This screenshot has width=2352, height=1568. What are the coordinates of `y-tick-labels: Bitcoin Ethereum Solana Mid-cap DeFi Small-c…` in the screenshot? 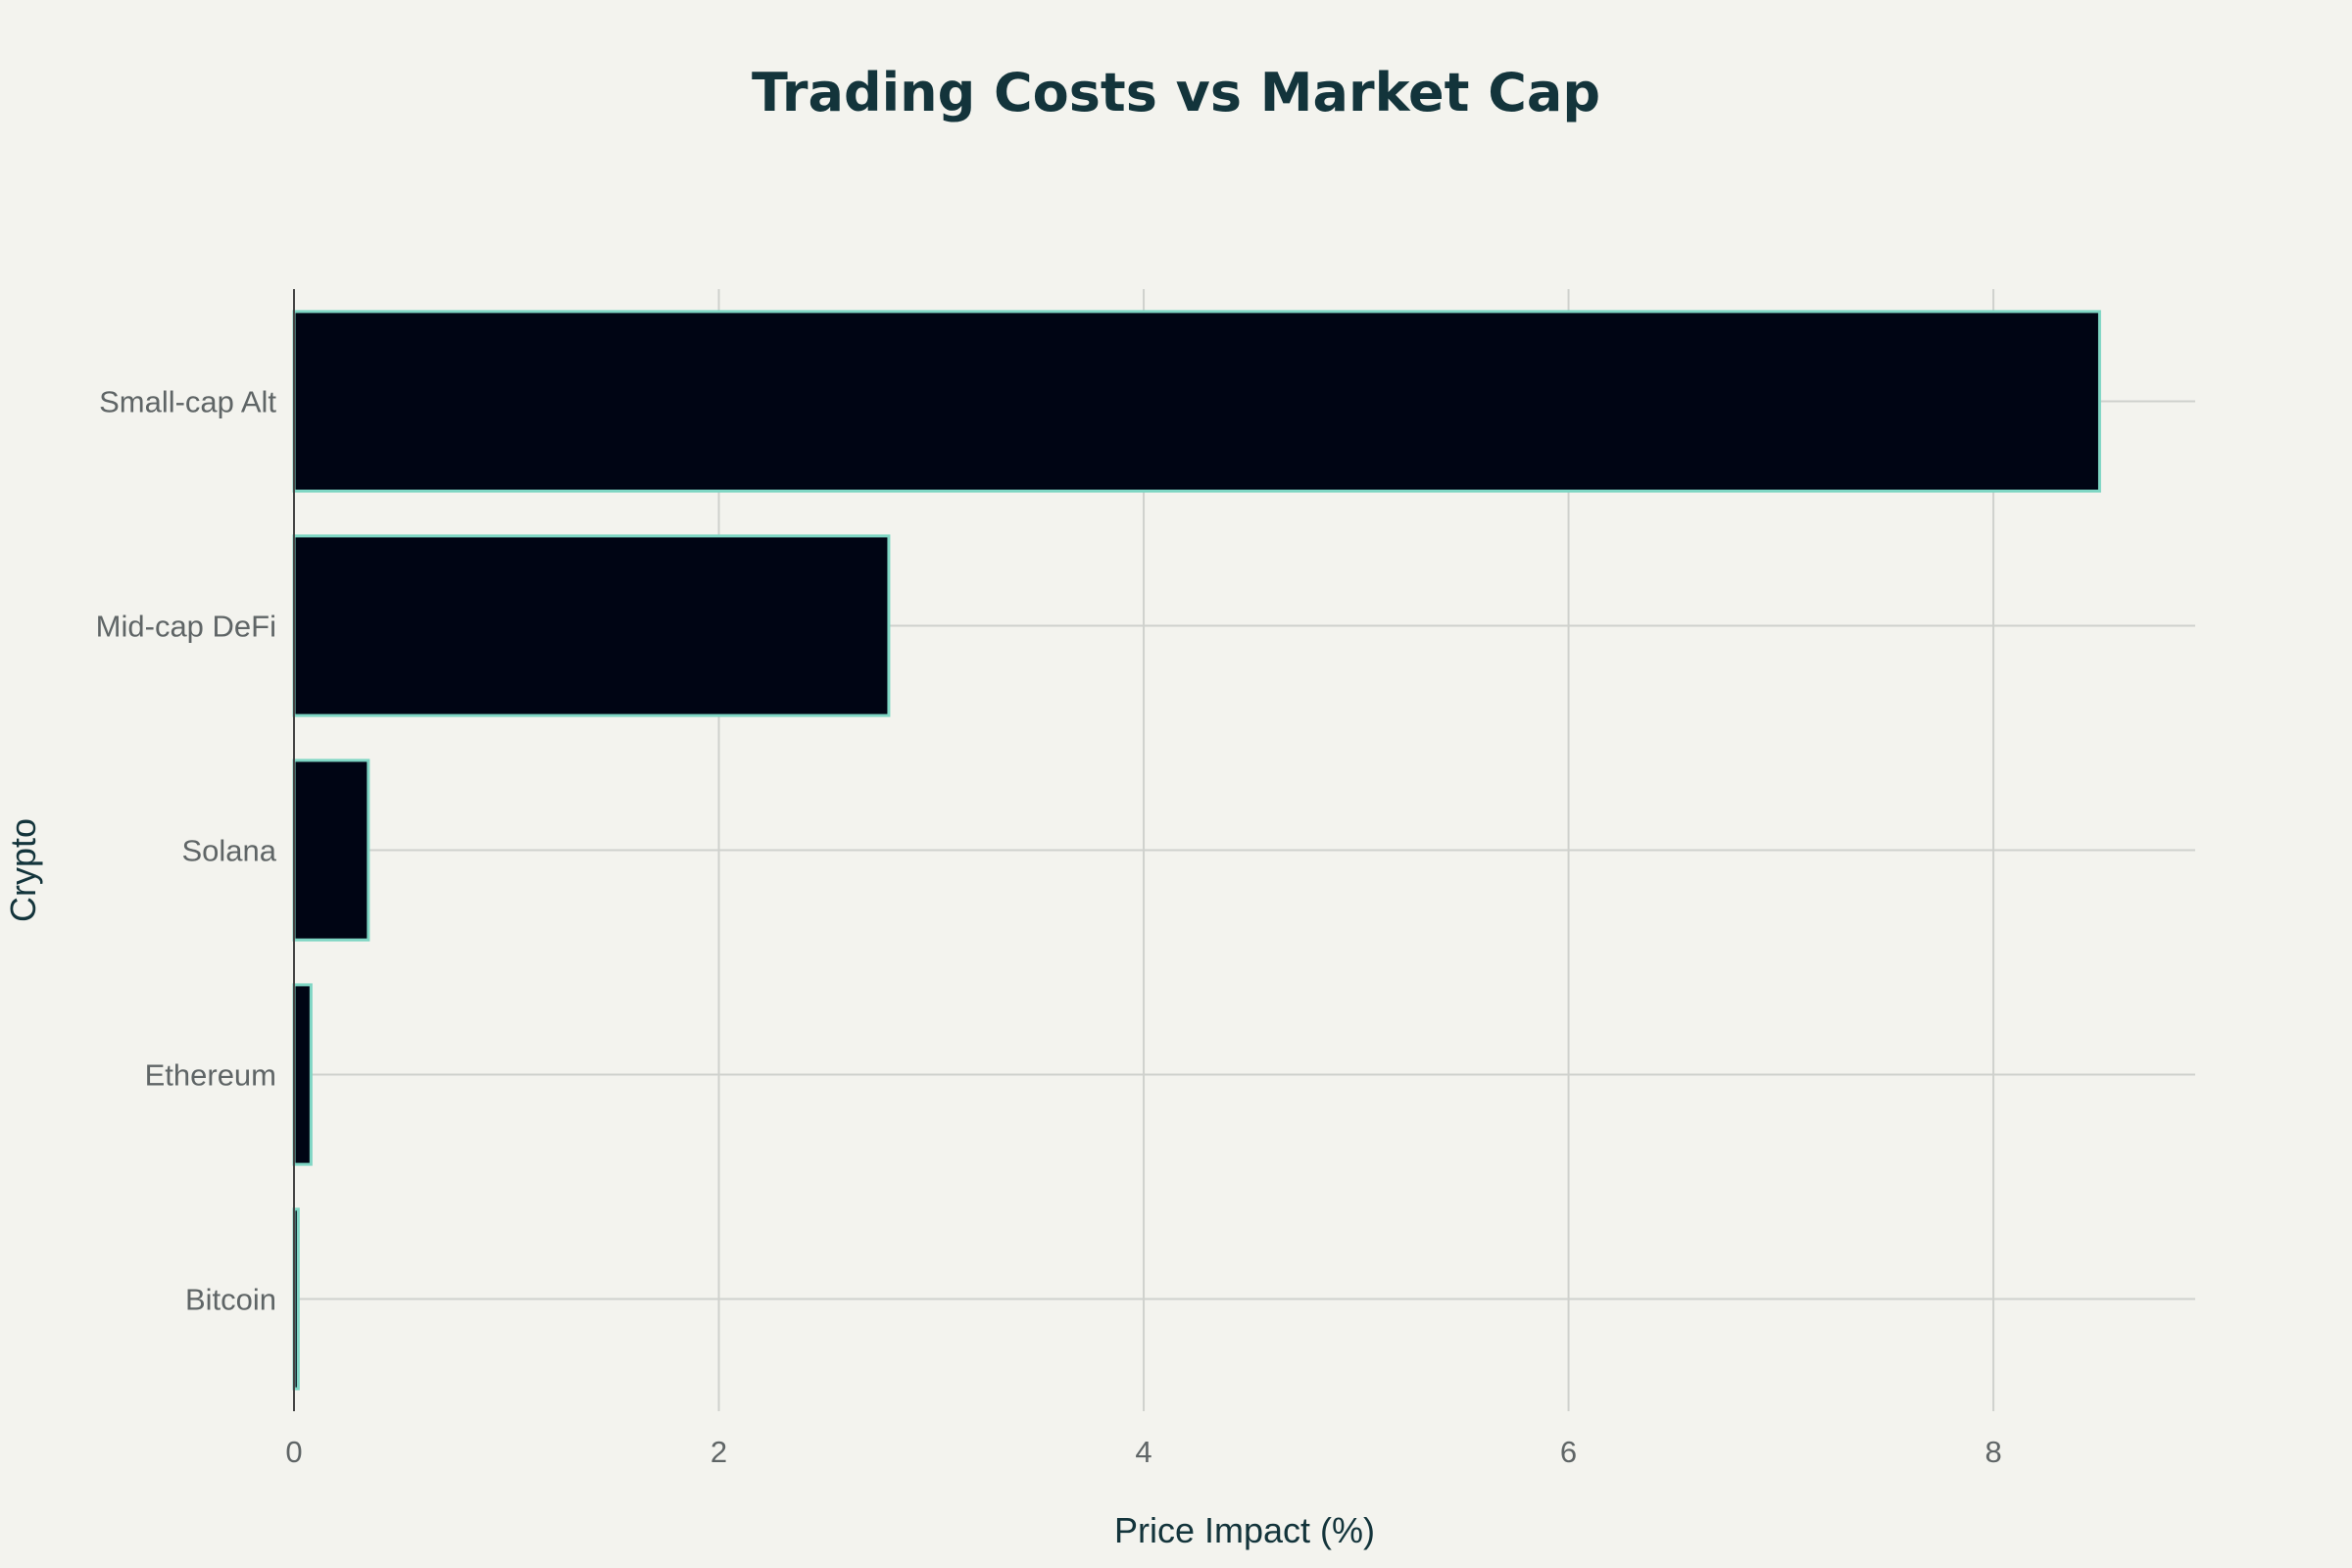 It's located at (186, 851).